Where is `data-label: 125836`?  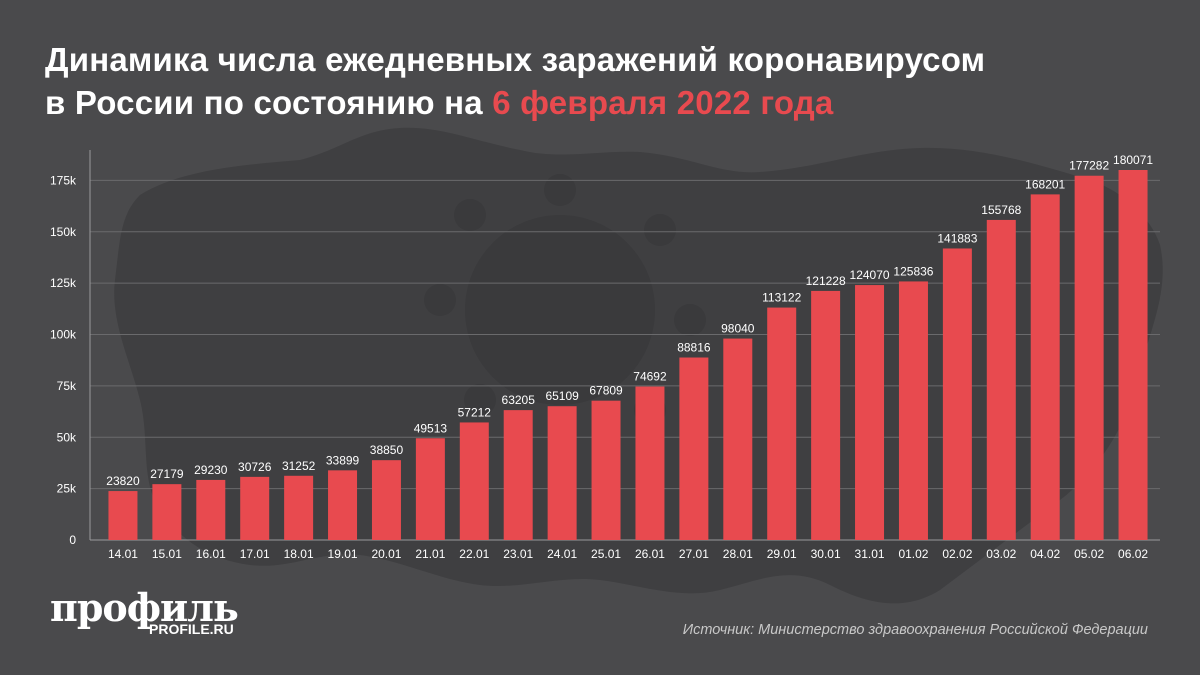
data-label: 125836 is located at coordinates (913, 271).